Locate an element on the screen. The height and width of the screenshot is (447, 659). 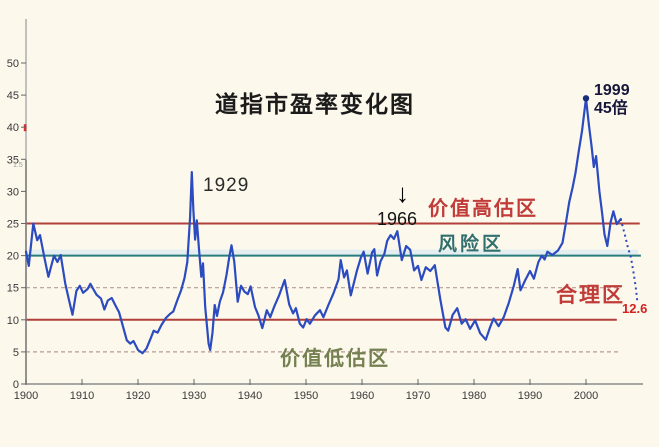
x-tick-label: 1970 is located at coordinates (418, 396).